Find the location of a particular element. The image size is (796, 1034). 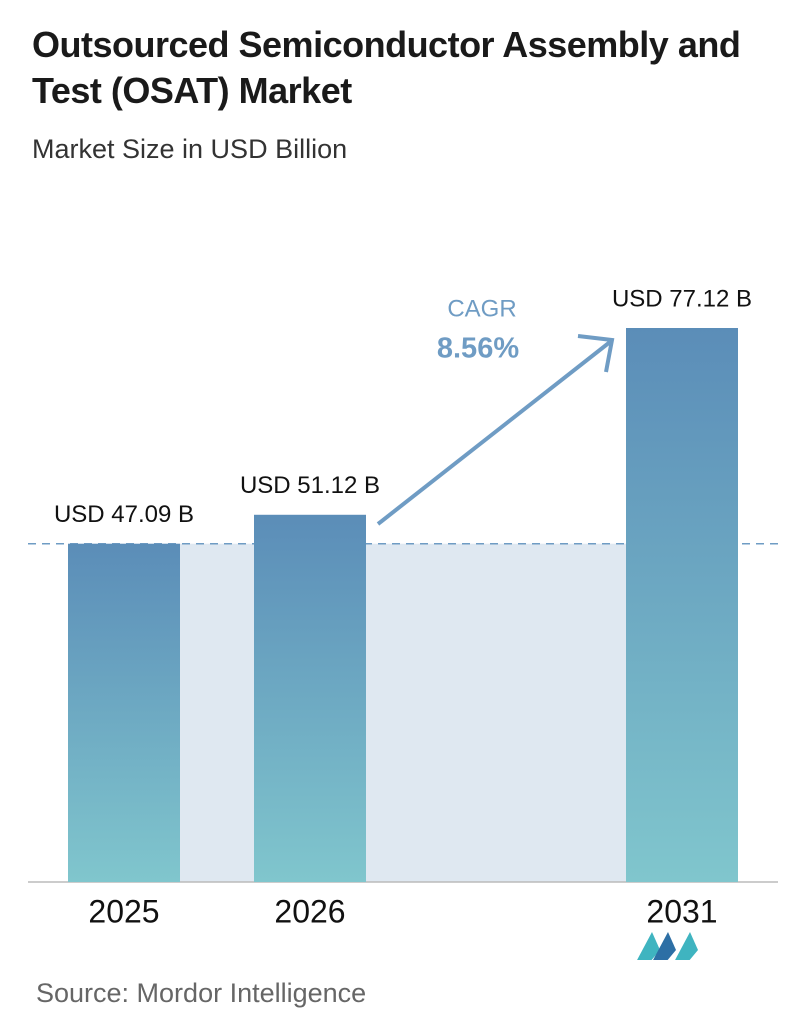

value-label: USD 47.09 B is located at coordinates (124, 514).